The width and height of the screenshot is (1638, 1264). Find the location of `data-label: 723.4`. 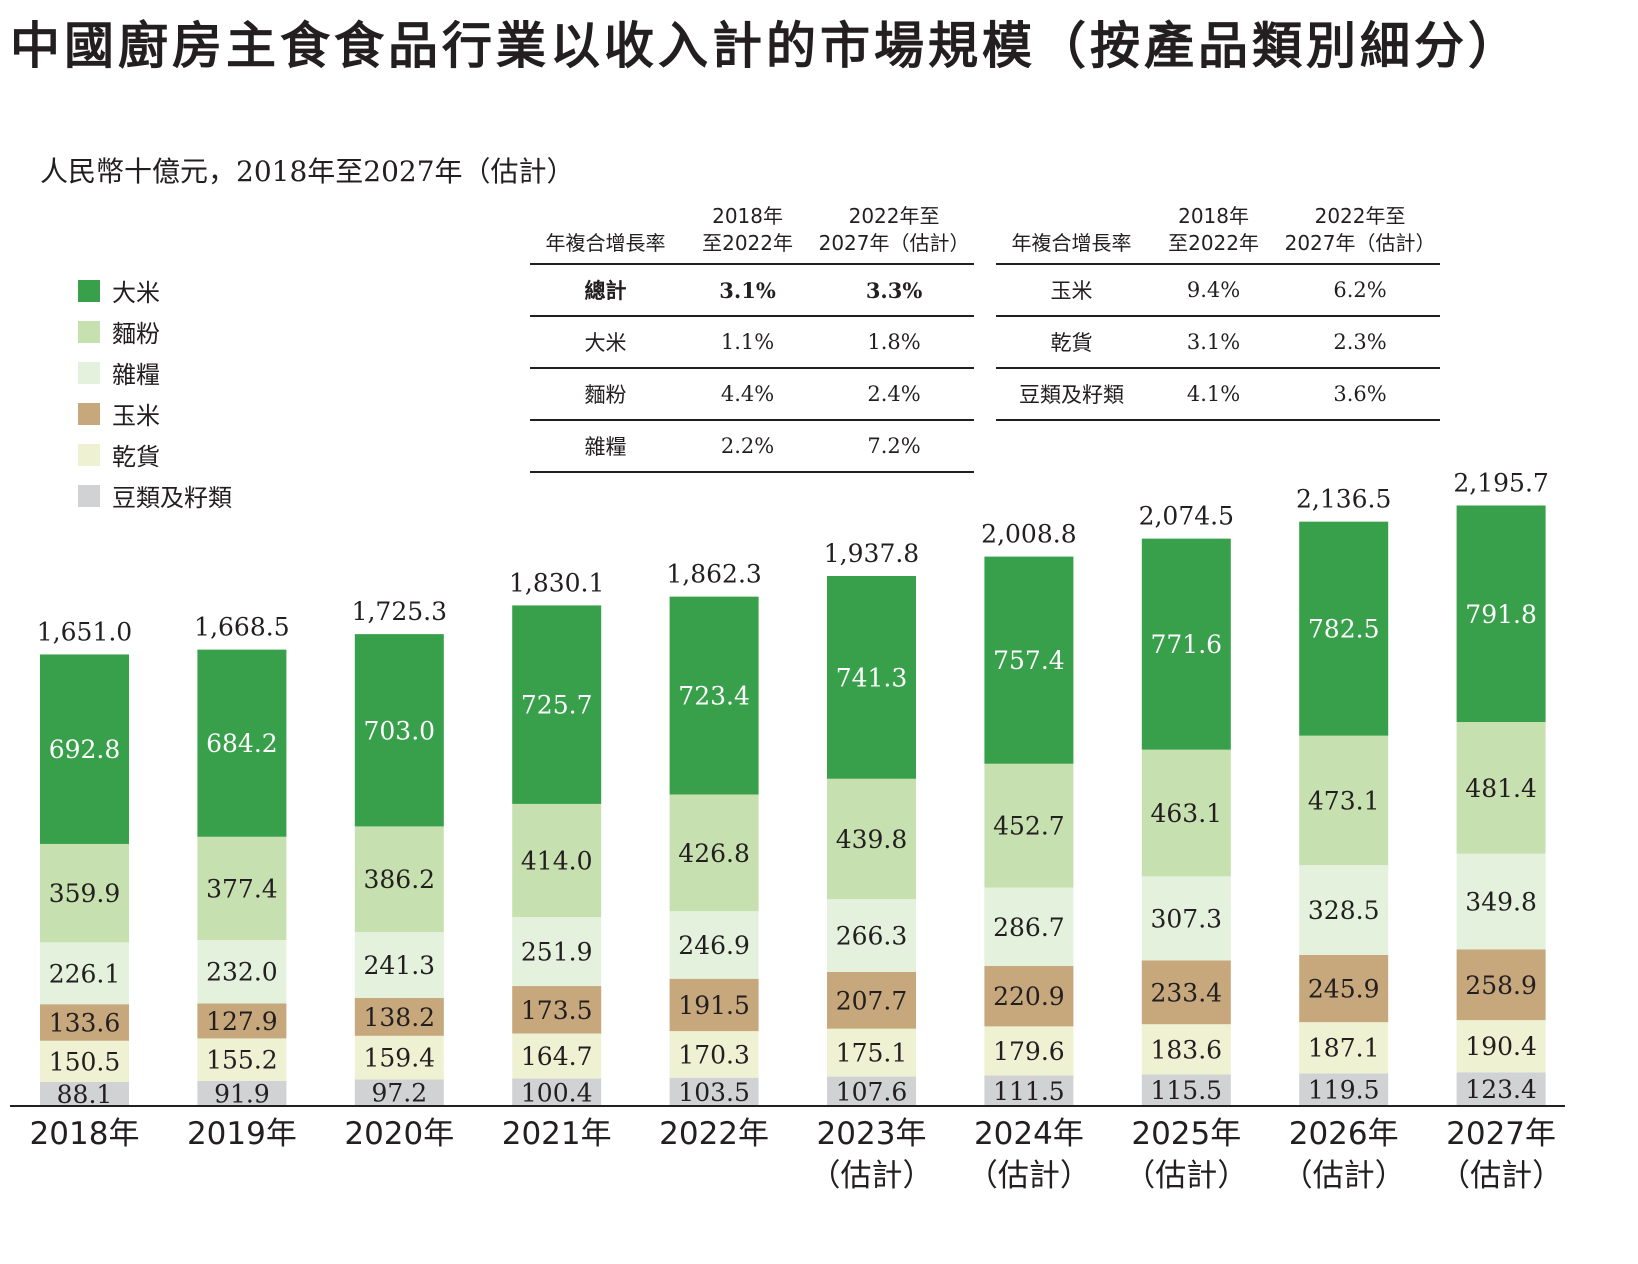

data-label: 723.4 is located at coordinates (714, 696).